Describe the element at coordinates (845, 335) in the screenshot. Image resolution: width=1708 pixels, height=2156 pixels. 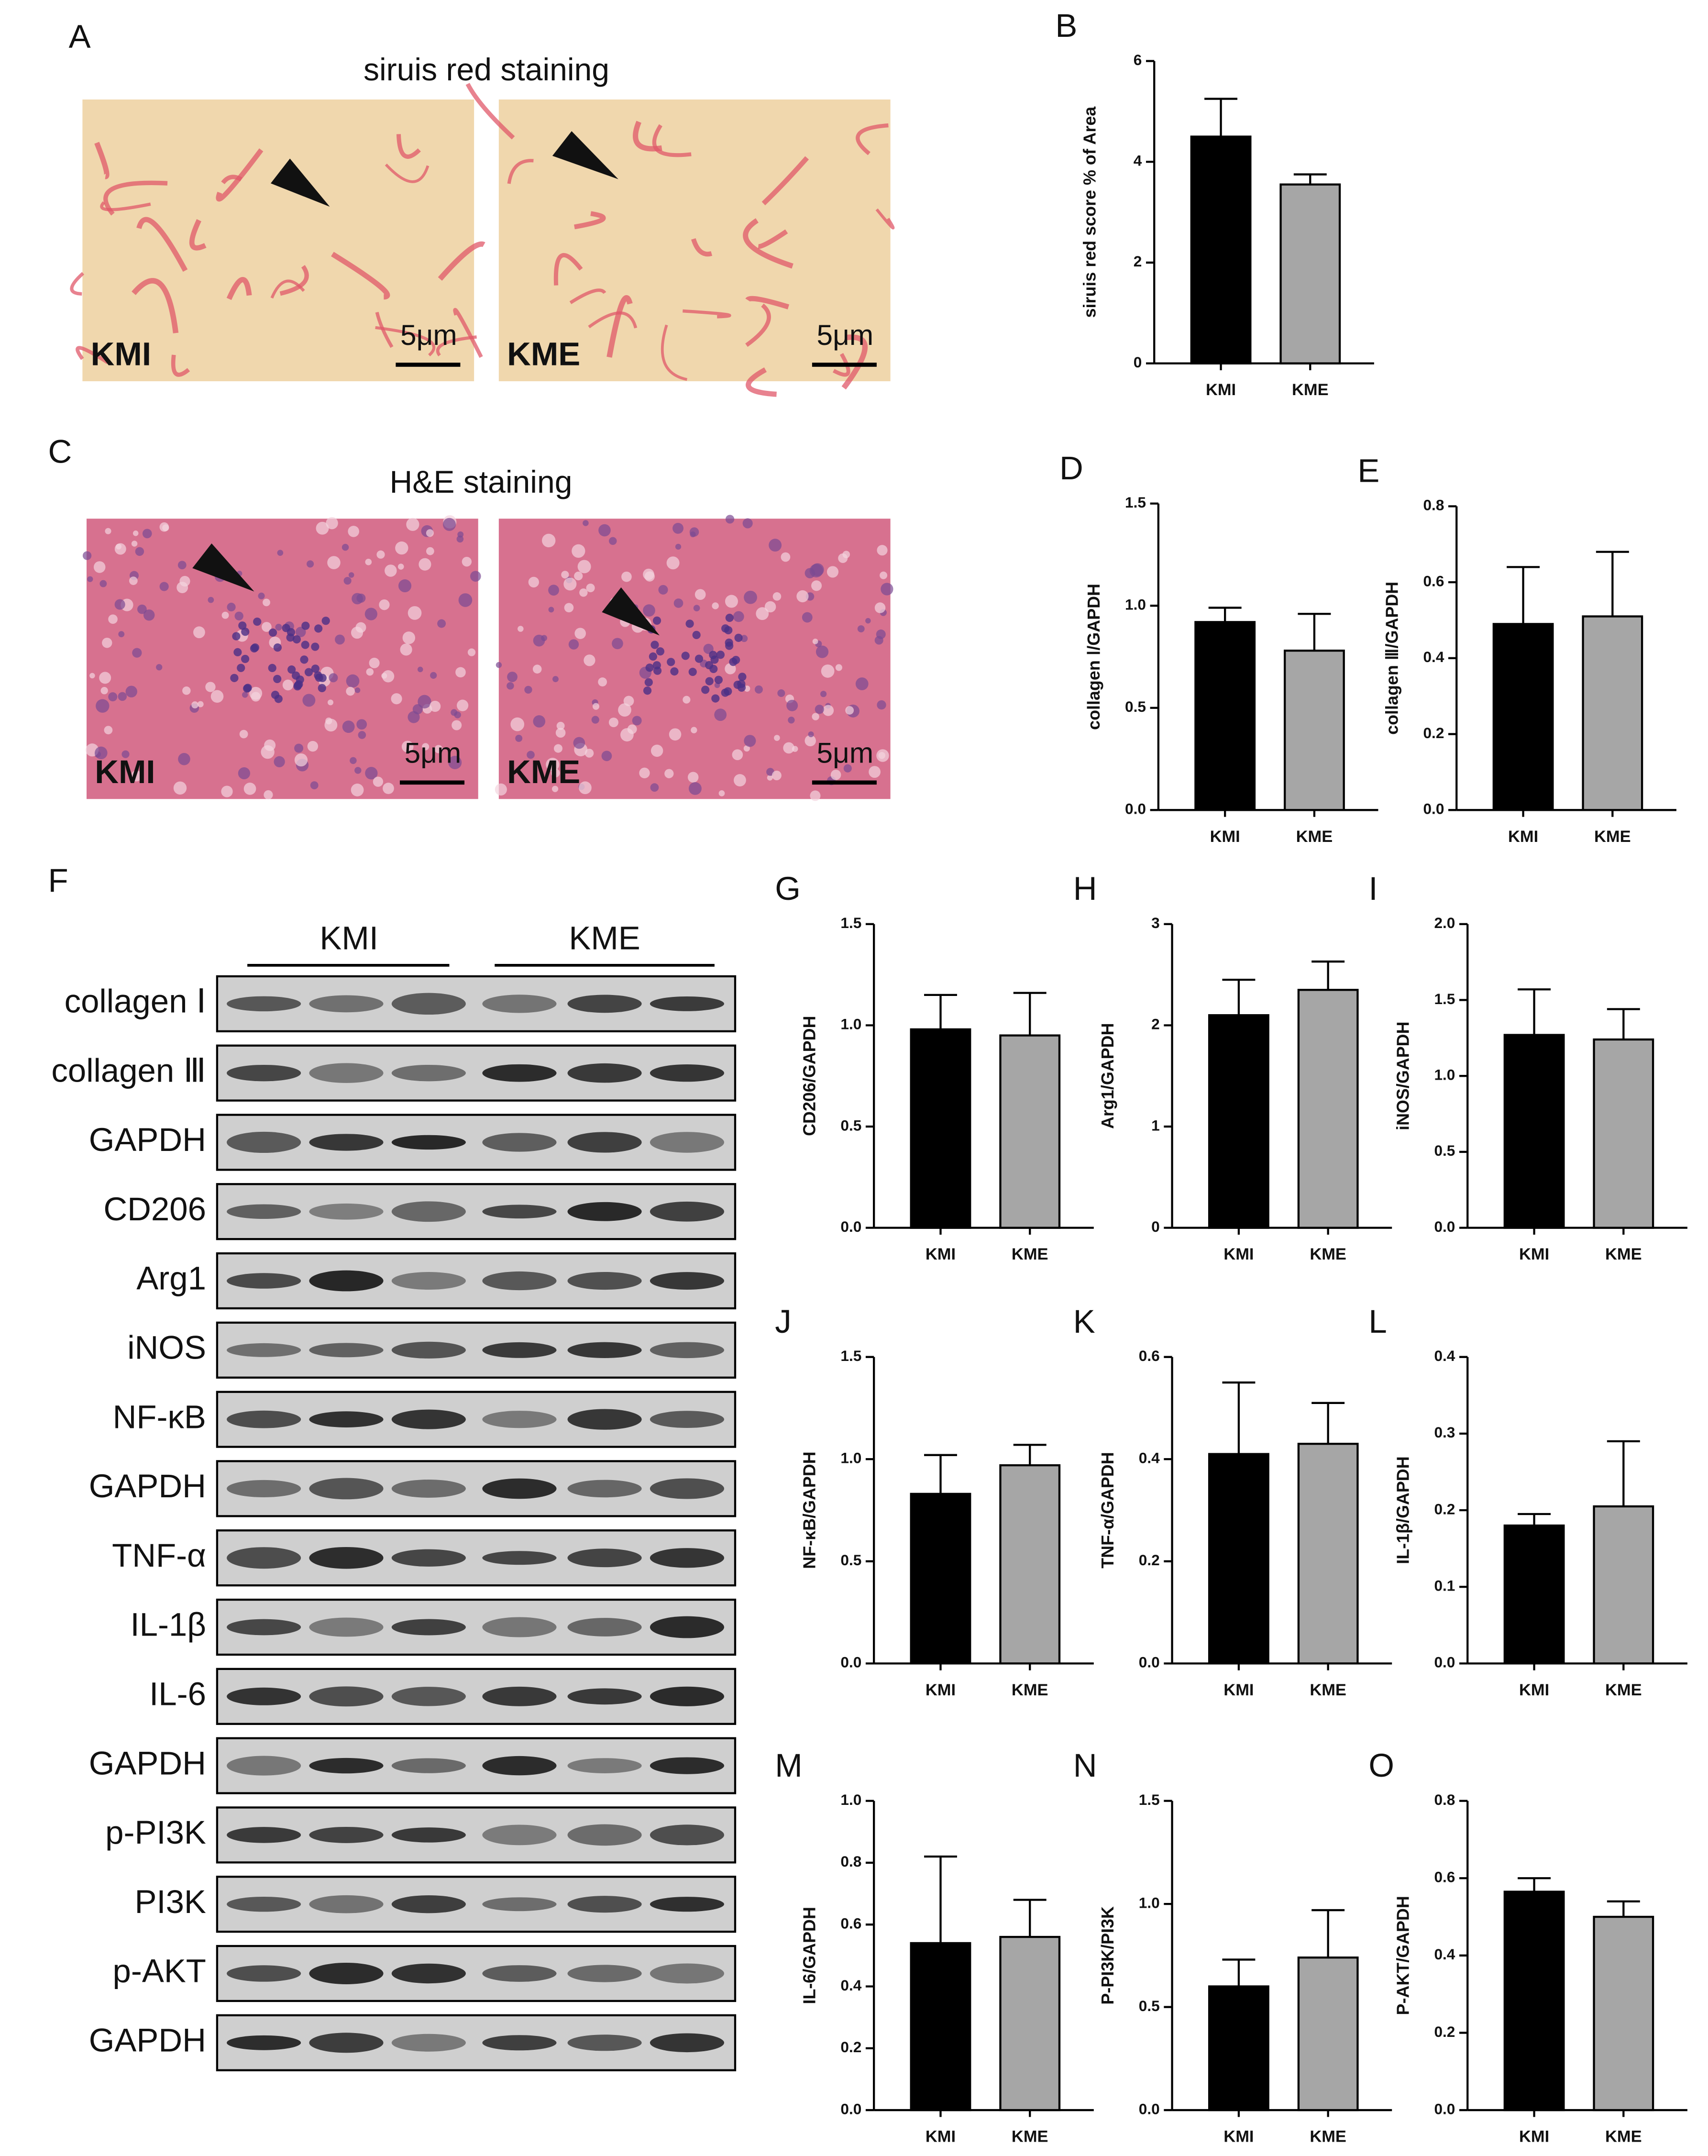
I see `scale-label: 5μm` at that location.